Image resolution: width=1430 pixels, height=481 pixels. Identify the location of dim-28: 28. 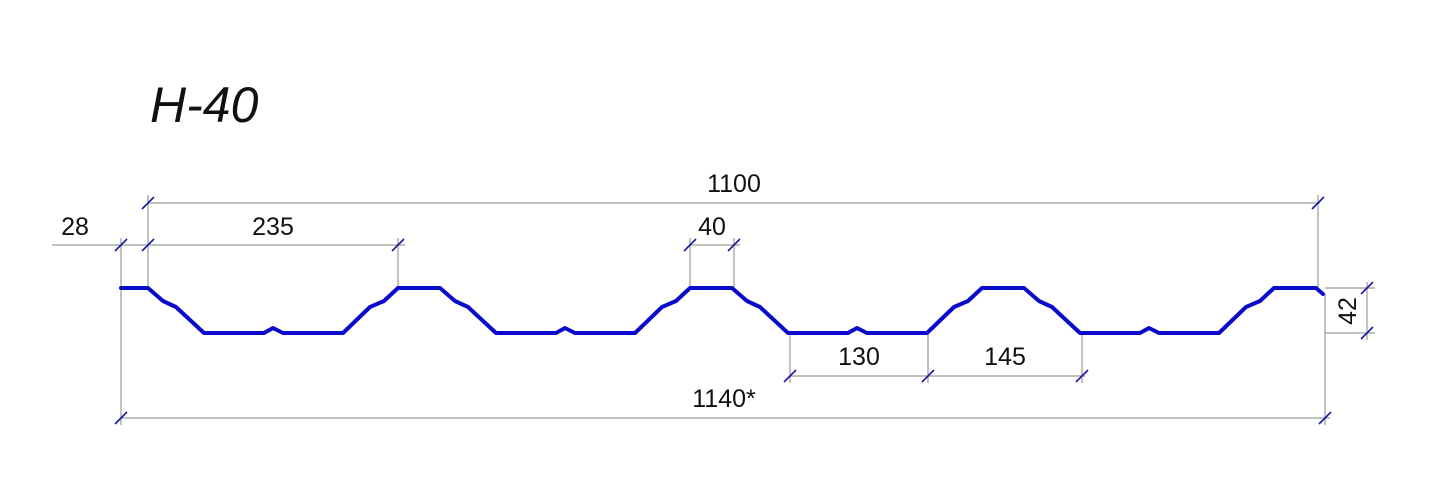
(75, 227).